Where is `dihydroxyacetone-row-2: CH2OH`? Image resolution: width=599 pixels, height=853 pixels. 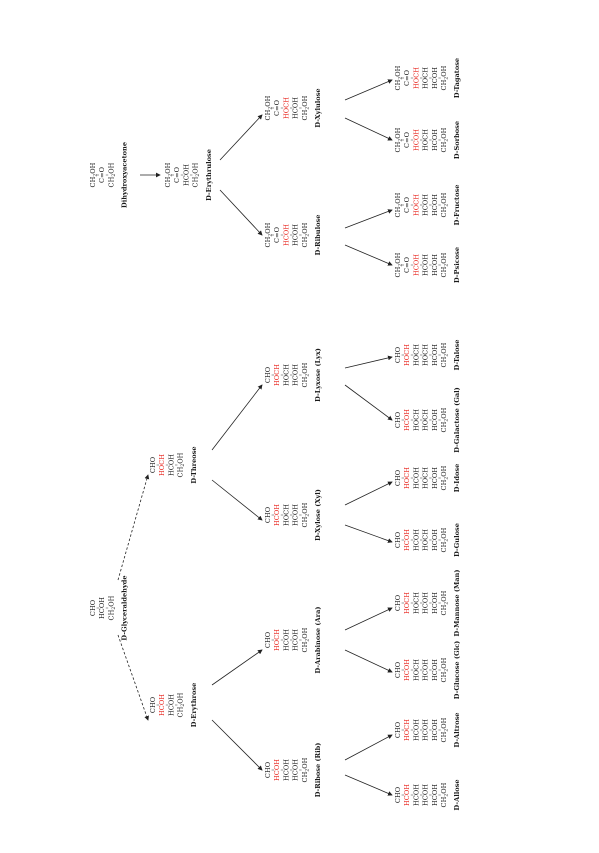 dihydroxyacetone-row-2: CH2OH is located at coordinates (112, 174).